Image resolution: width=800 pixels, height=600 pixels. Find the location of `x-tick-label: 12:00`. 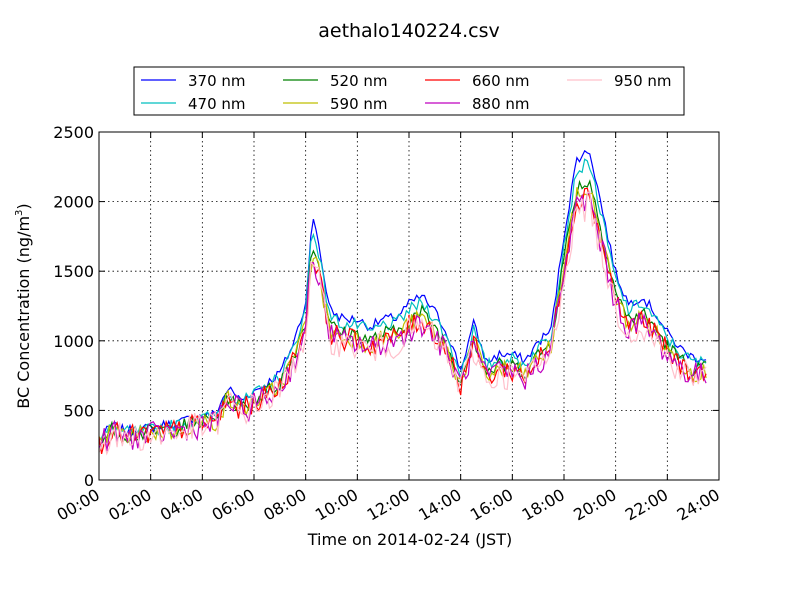

x-tick-label: 12:00 is located at coordinates (388, 505).